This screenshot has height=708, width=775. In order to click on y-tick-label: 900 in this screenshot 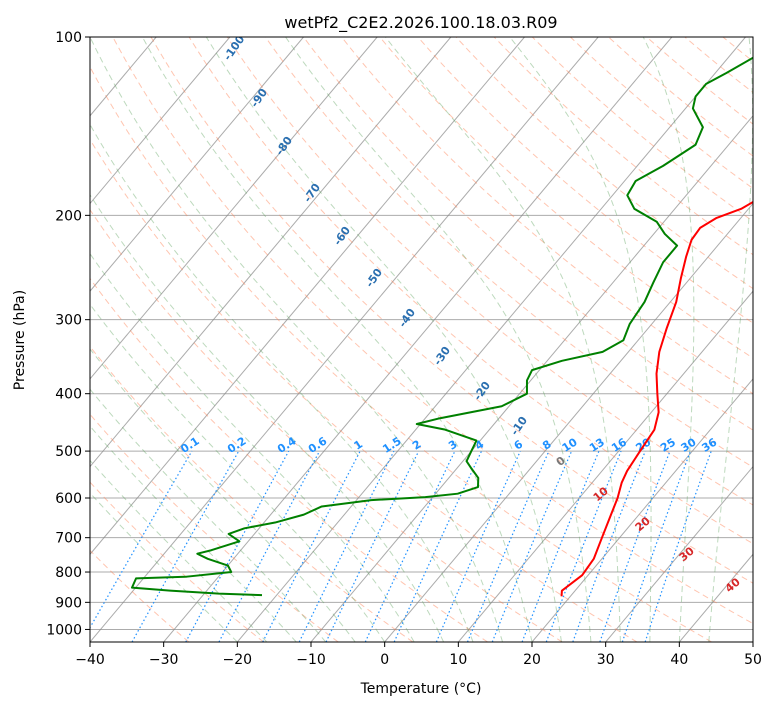, I will do `click(68, 603)`.